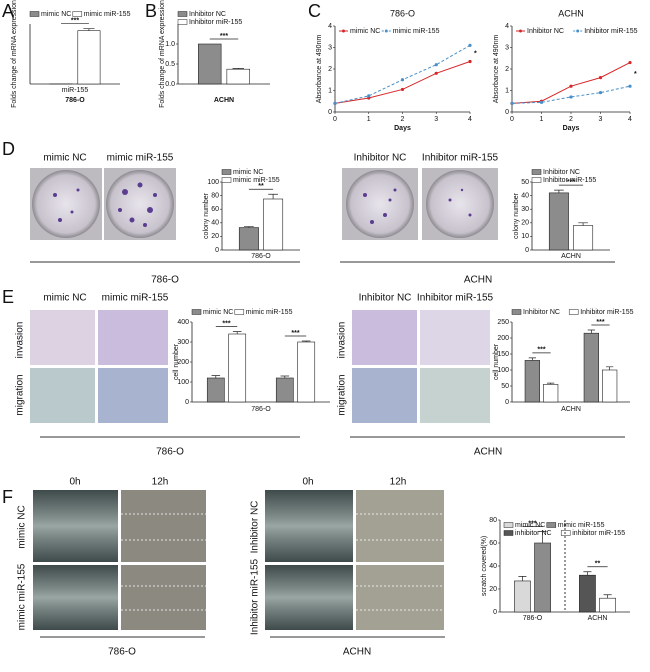 This screenshot has height=672, width=650. Describe the element at coordinates (386, 31) in the screenshot. I see `legend-marker` at that location.